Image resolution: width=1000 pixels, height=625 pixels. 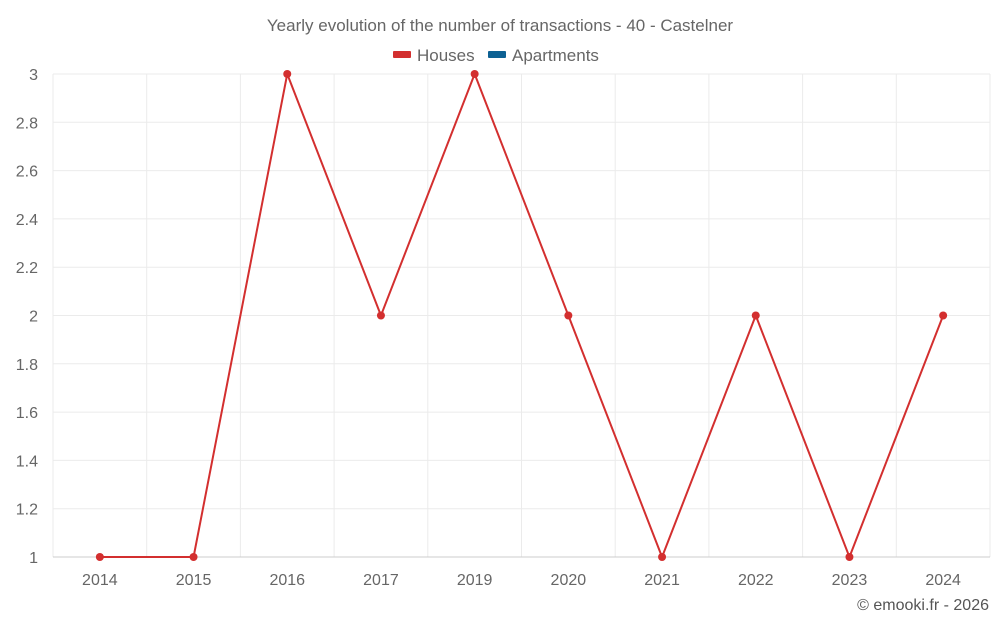 I want to click on legend-swatch-houses, so click(x=402, y=54).